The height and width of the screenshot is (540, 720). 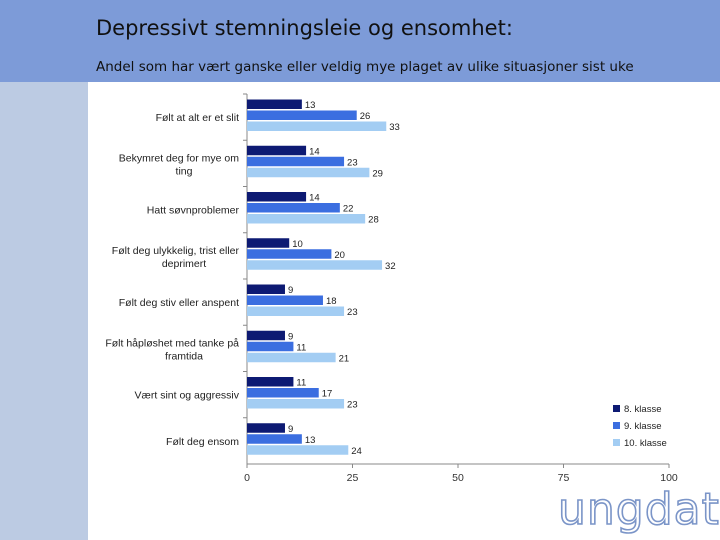 I want to click on data-label: 22, so click(x=348, y=209).